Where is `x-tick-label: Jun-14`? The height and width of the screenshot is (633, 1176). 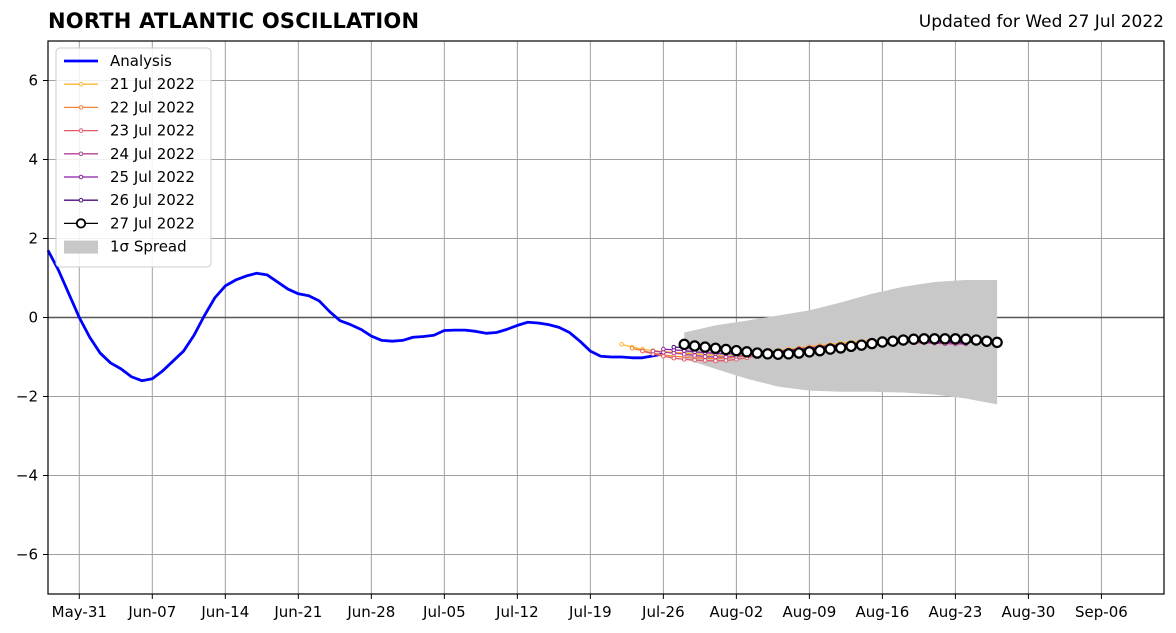
x-tick-label: Jun-14 is located at coordinates (224, 612).